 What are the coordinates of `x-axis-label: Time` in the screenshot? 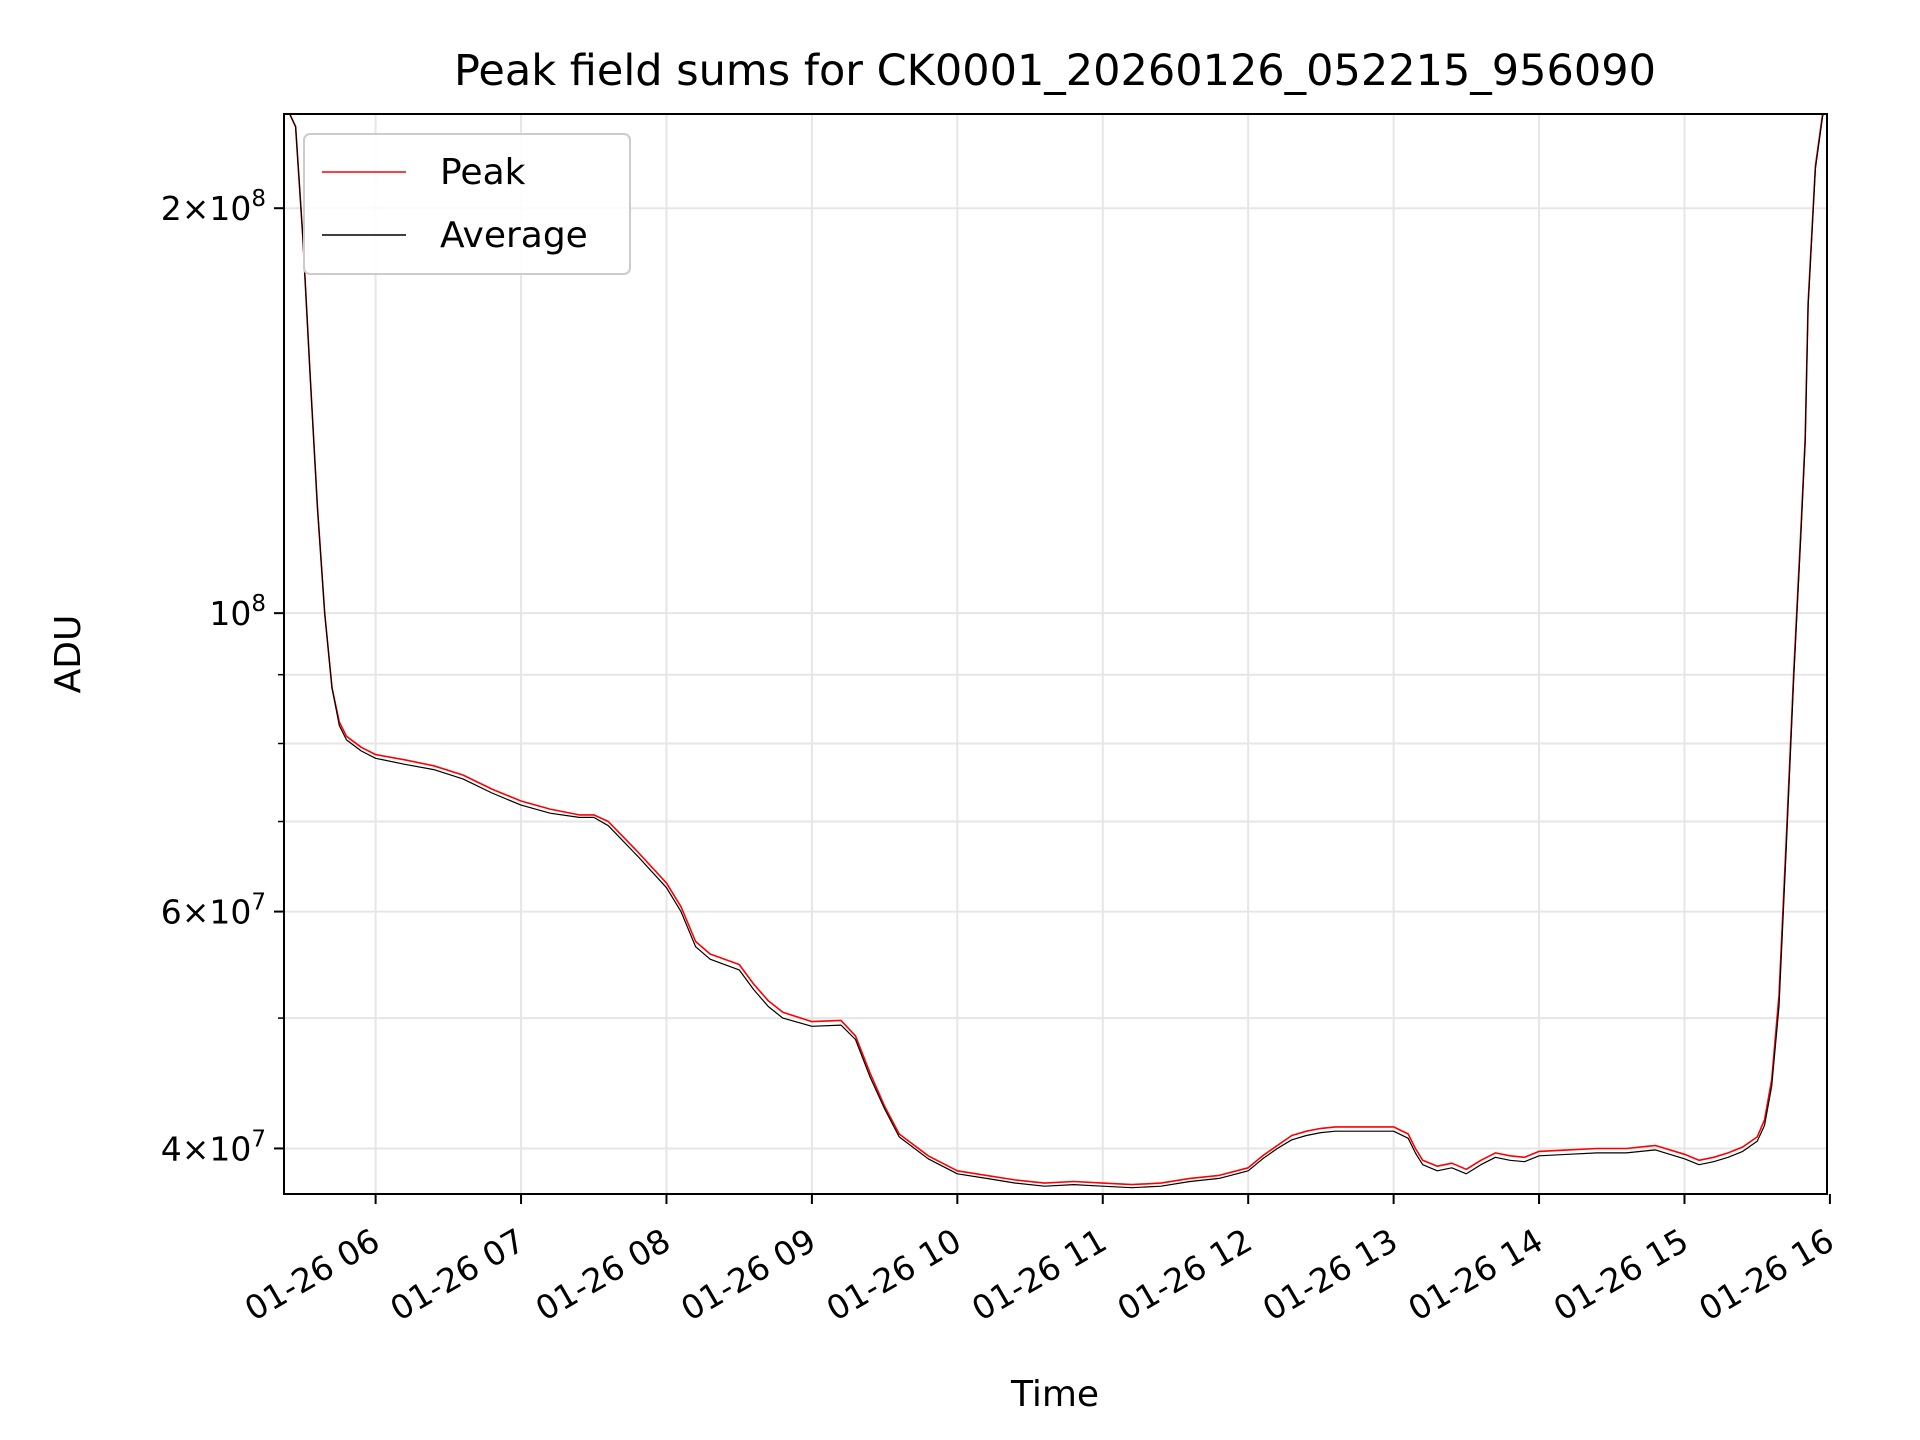 It's located at (1054, 1394).